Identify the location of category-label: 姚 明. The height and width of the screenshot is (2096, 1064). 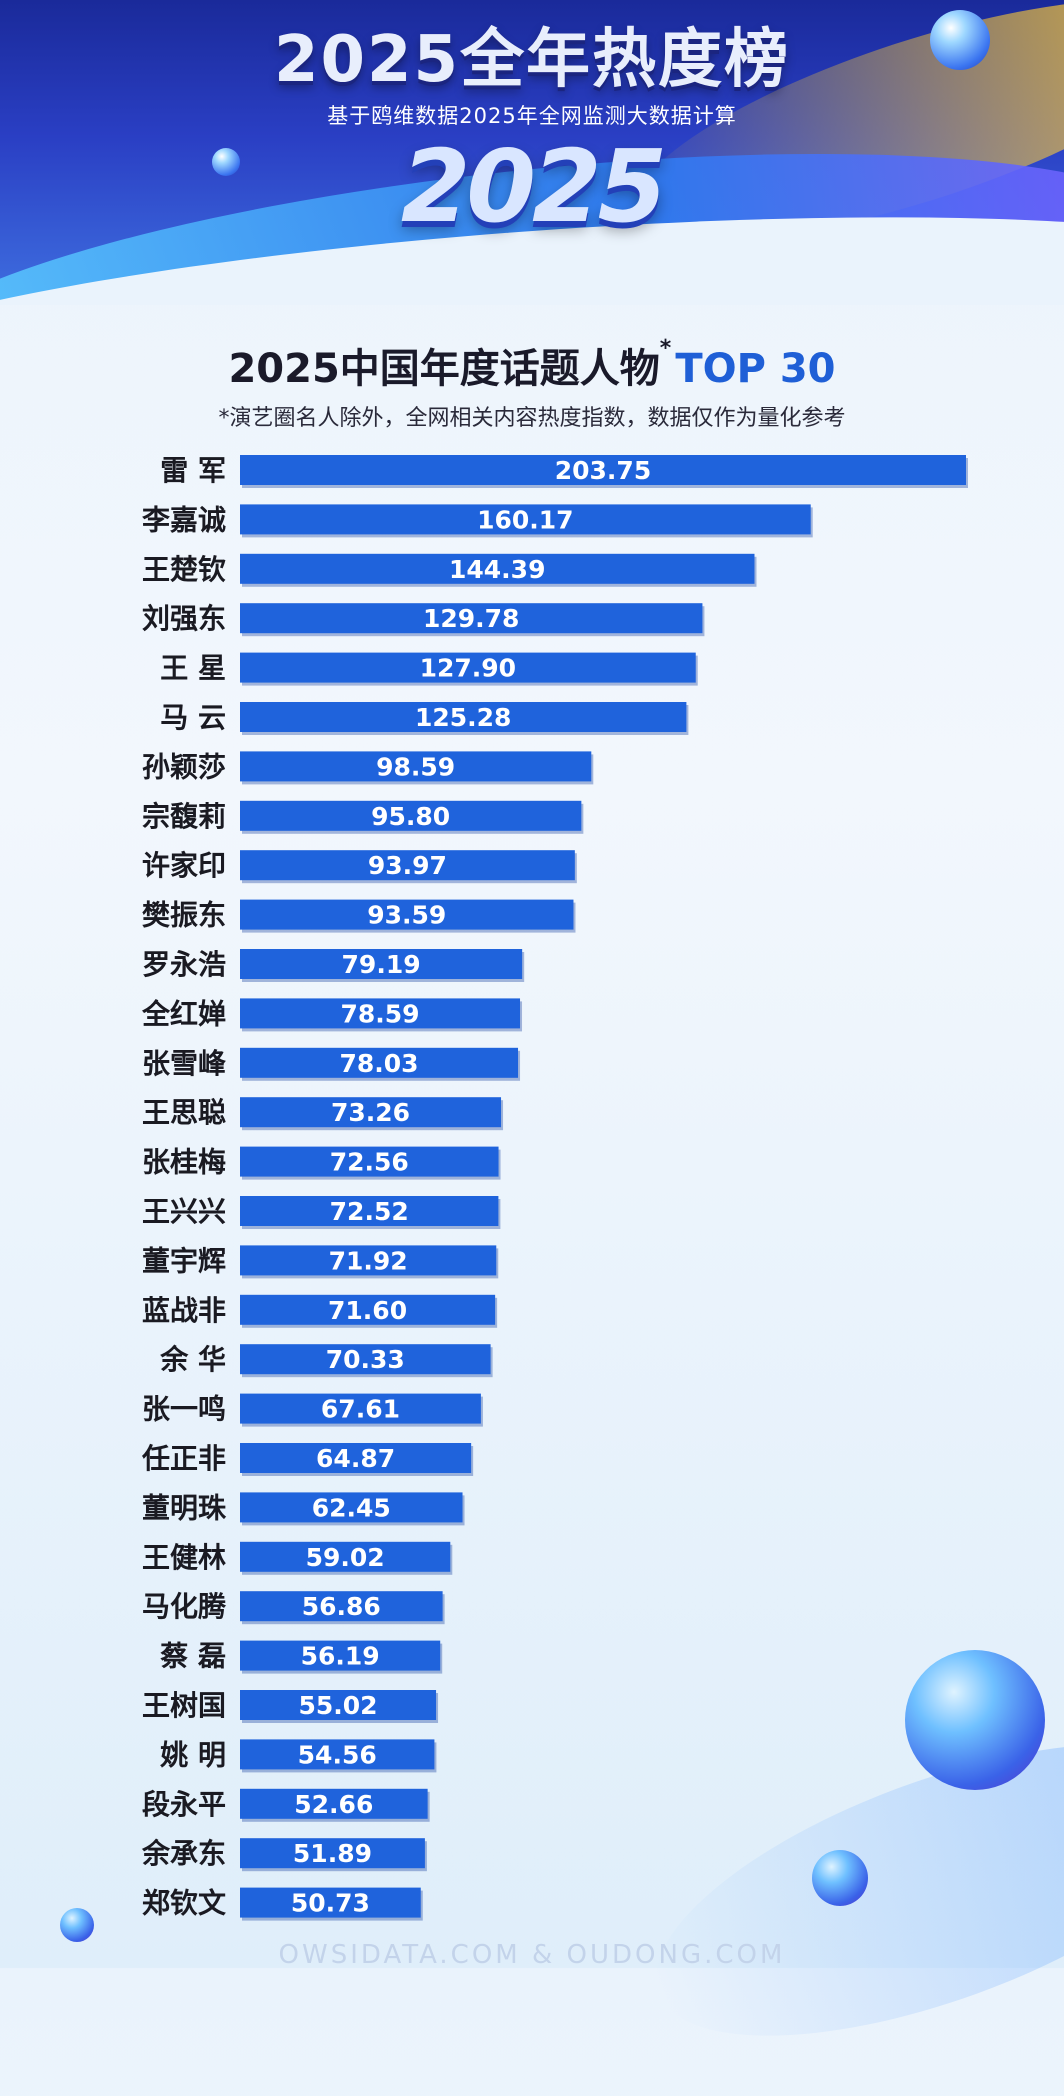
(192, 1754).